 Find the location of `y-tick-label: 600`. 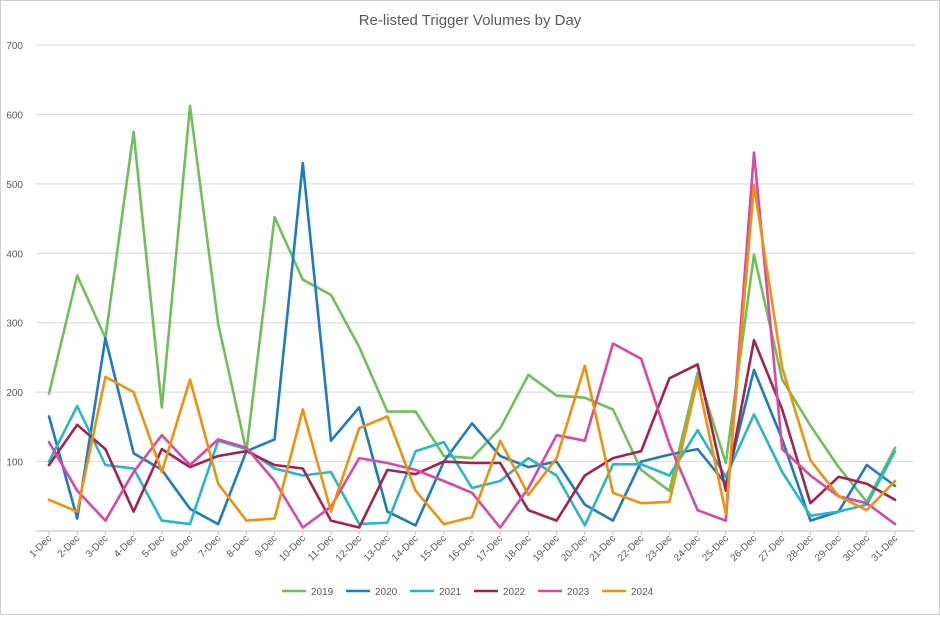

y-tick-label: 600 is located at coordinates (14, 115).